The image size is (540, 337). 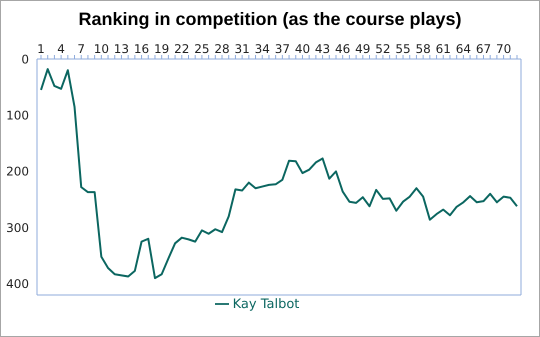 I want to click on x-tick-label: 31, so click(x=242, y=49).